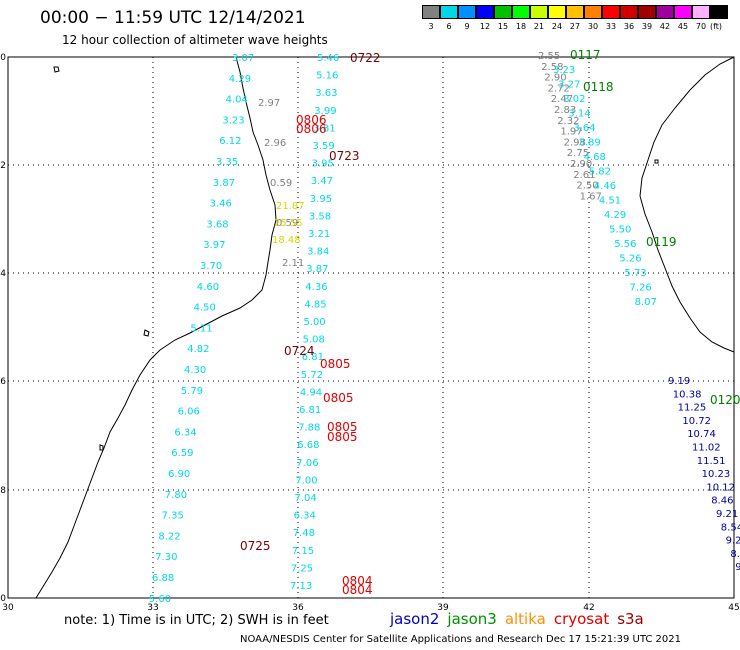 The height and width of the screenshot is (650, 740). What do you see at coordinates (324, 146) in the screenshot?
I see `wave-height-value: 3.59` at bounding box center [324, 146].